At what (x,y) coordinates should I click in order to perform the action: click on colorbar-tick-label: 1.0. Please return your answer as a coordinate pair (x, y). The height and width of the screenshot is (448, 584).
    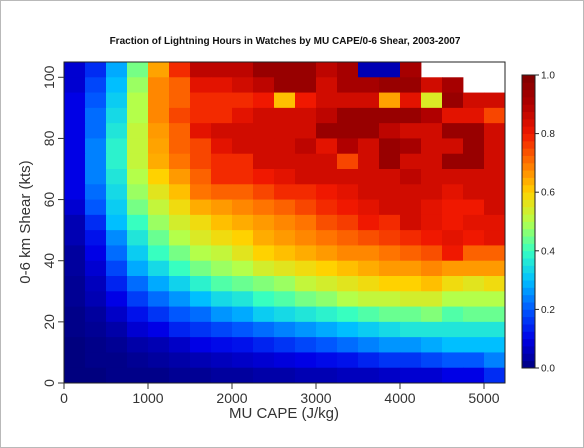
    Looking at the image, I should click on (548, 76).